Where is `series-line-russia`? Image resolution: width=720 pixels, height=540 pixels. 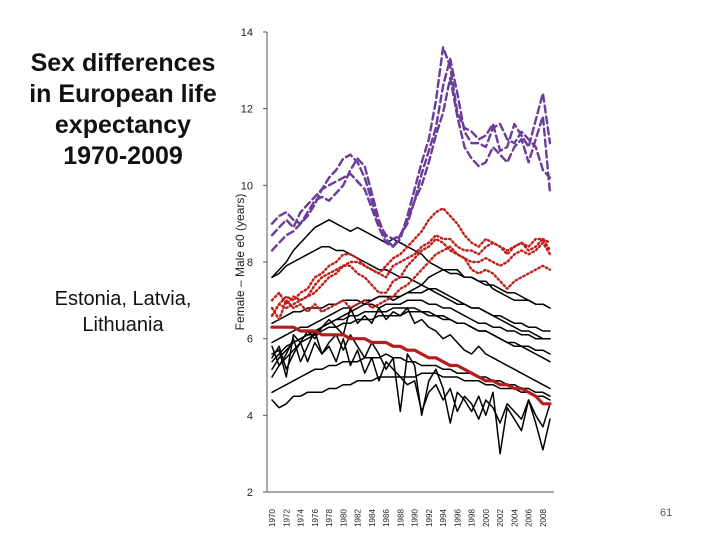
series-line-russia is located at coordinates (411, 275).